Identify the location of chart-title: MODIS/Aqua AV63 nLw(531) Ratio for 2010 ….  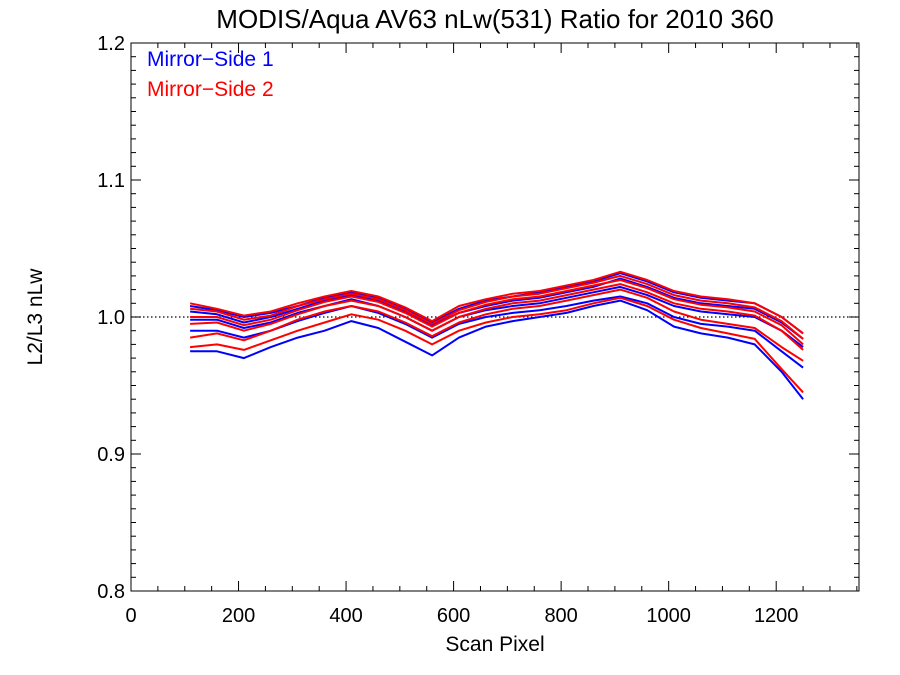
(494, 19).